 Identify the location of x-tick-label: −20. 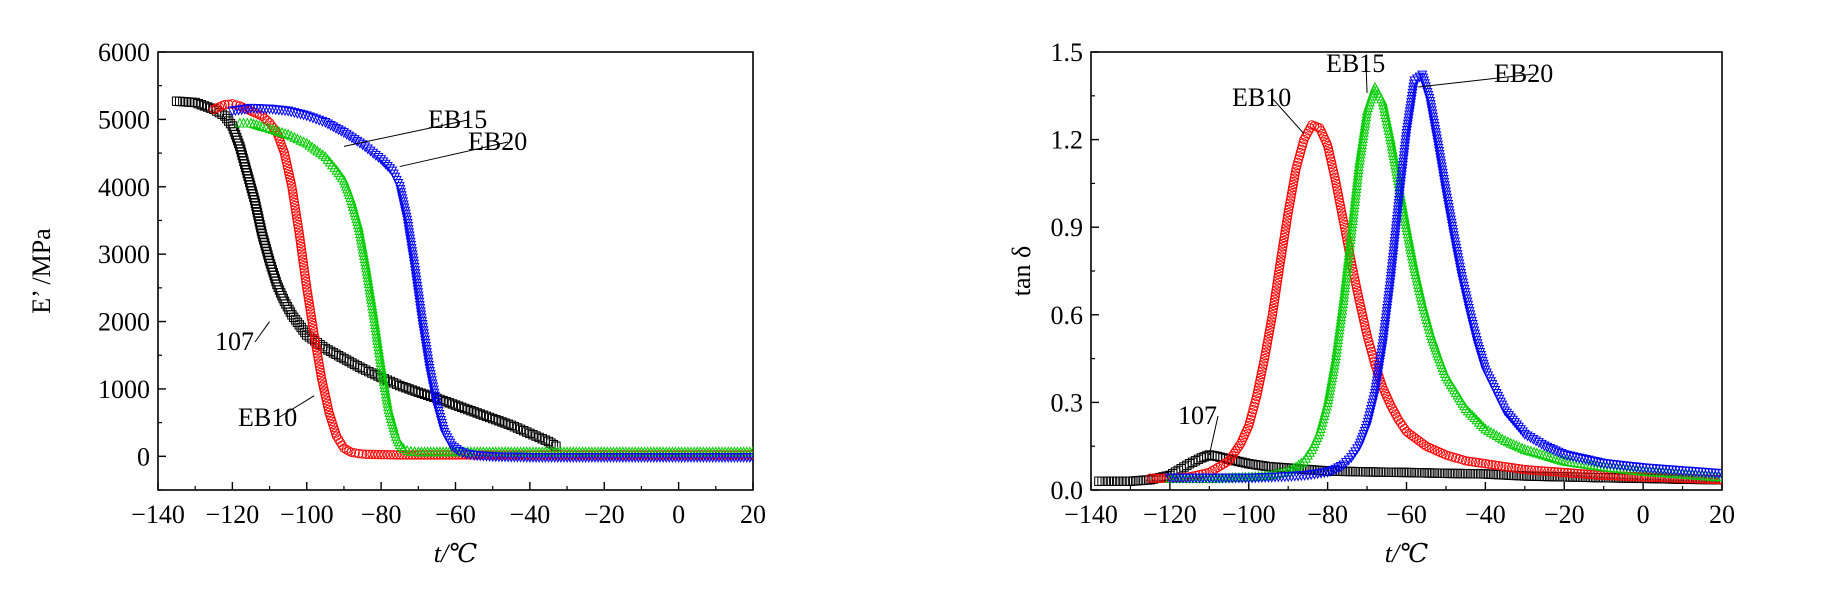
(1564, 514).